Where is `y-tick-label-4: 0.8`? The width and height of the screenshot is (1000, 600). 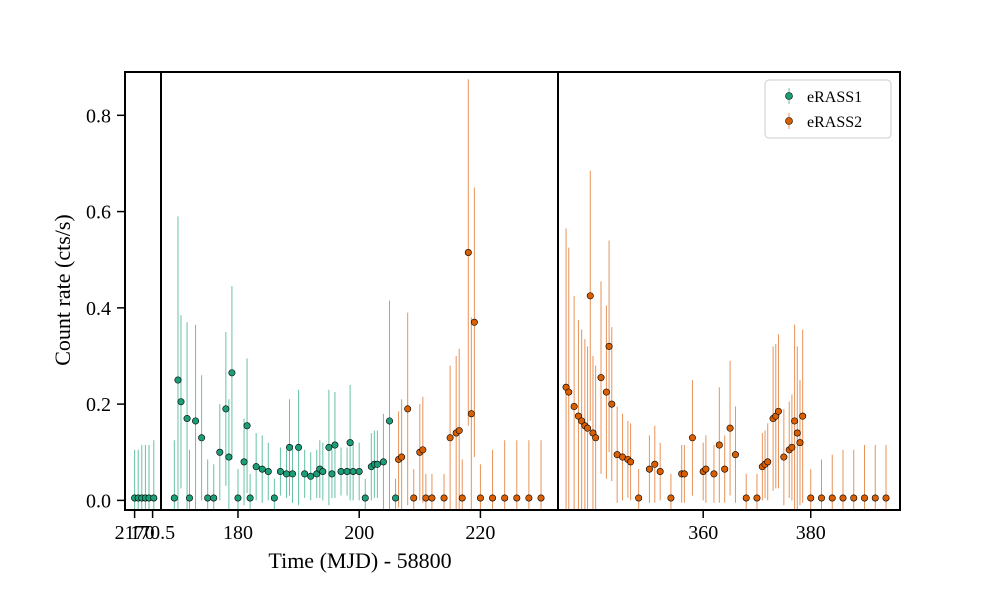 y-tick-label-4: 0.8 is located at coordinates (98, 116).